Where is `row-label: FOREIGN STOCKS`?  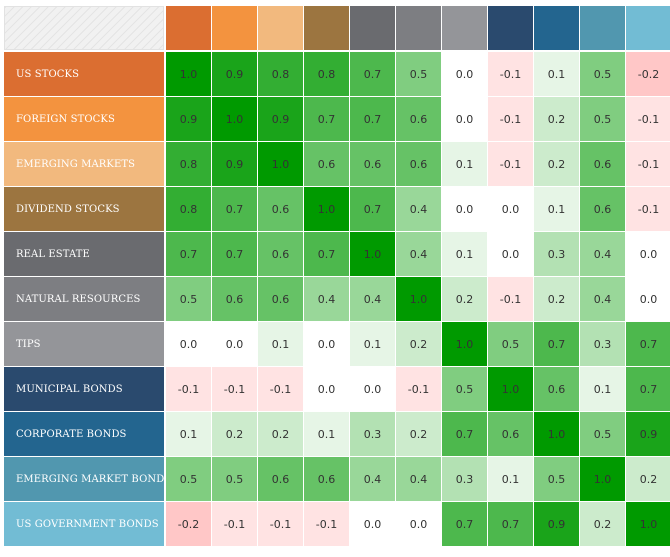
row-label: FOREIGN STOCKS is located at coordinates (84, 119).